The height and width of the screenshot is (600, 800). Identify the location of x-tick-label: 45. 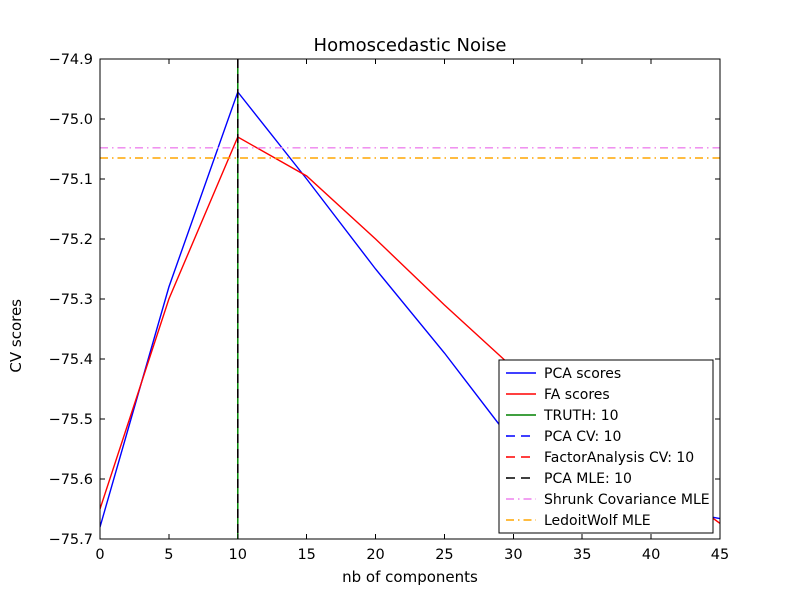
(720, 555).